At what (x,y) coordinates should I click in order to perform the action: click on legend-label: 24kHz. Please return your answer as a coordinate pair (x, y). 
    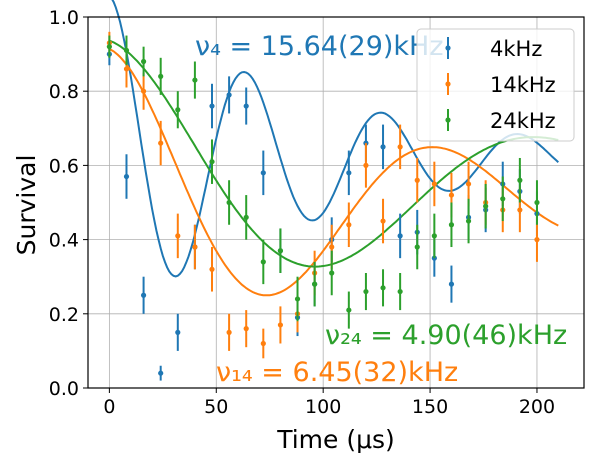
    Looking at the image, I should click on (523, 121).